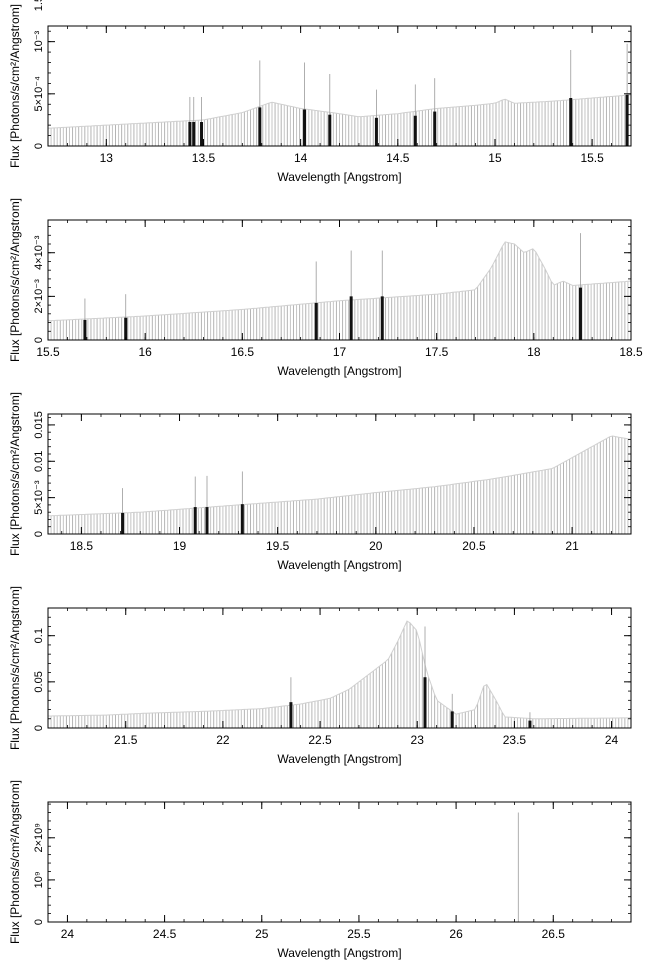  What do you see at coordinates (126, 740) in the screenshot?
I see `x-tick-label: 21.5` at bounding box center [126, 740].